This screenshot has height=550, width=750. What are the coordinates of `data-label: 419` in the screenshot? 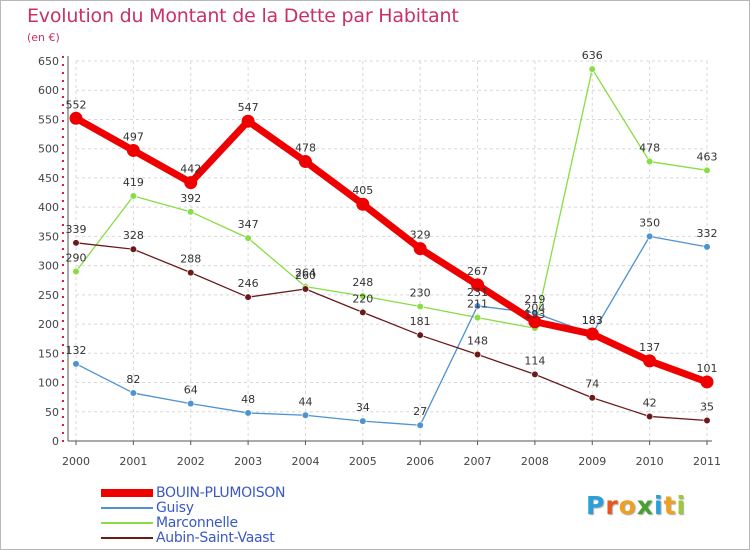 It's located at (133, 182).